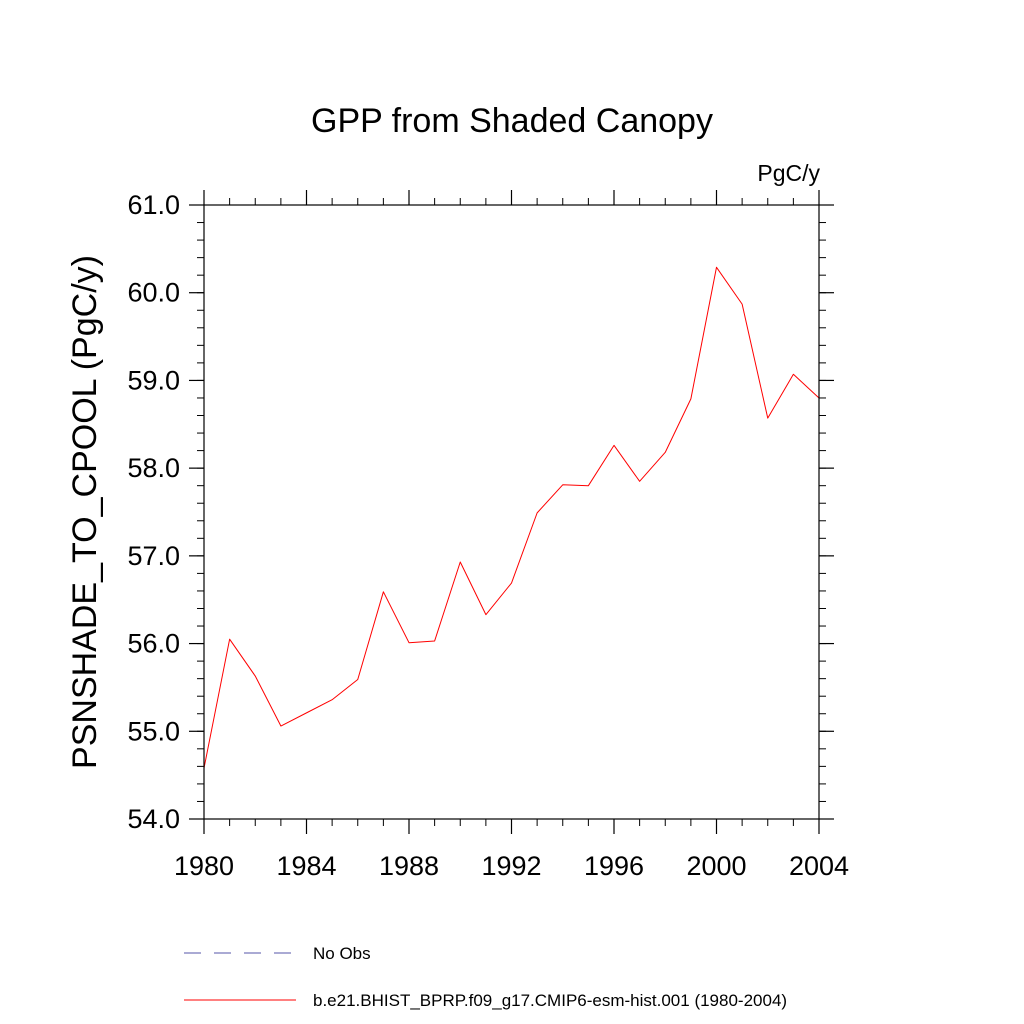 The height and width of the screenshot is (1024, 1024). What do you see at coordinates (716, 866) in the screenshot?
I see `x-tick-label: 2000` at bounding box center [716, 866].